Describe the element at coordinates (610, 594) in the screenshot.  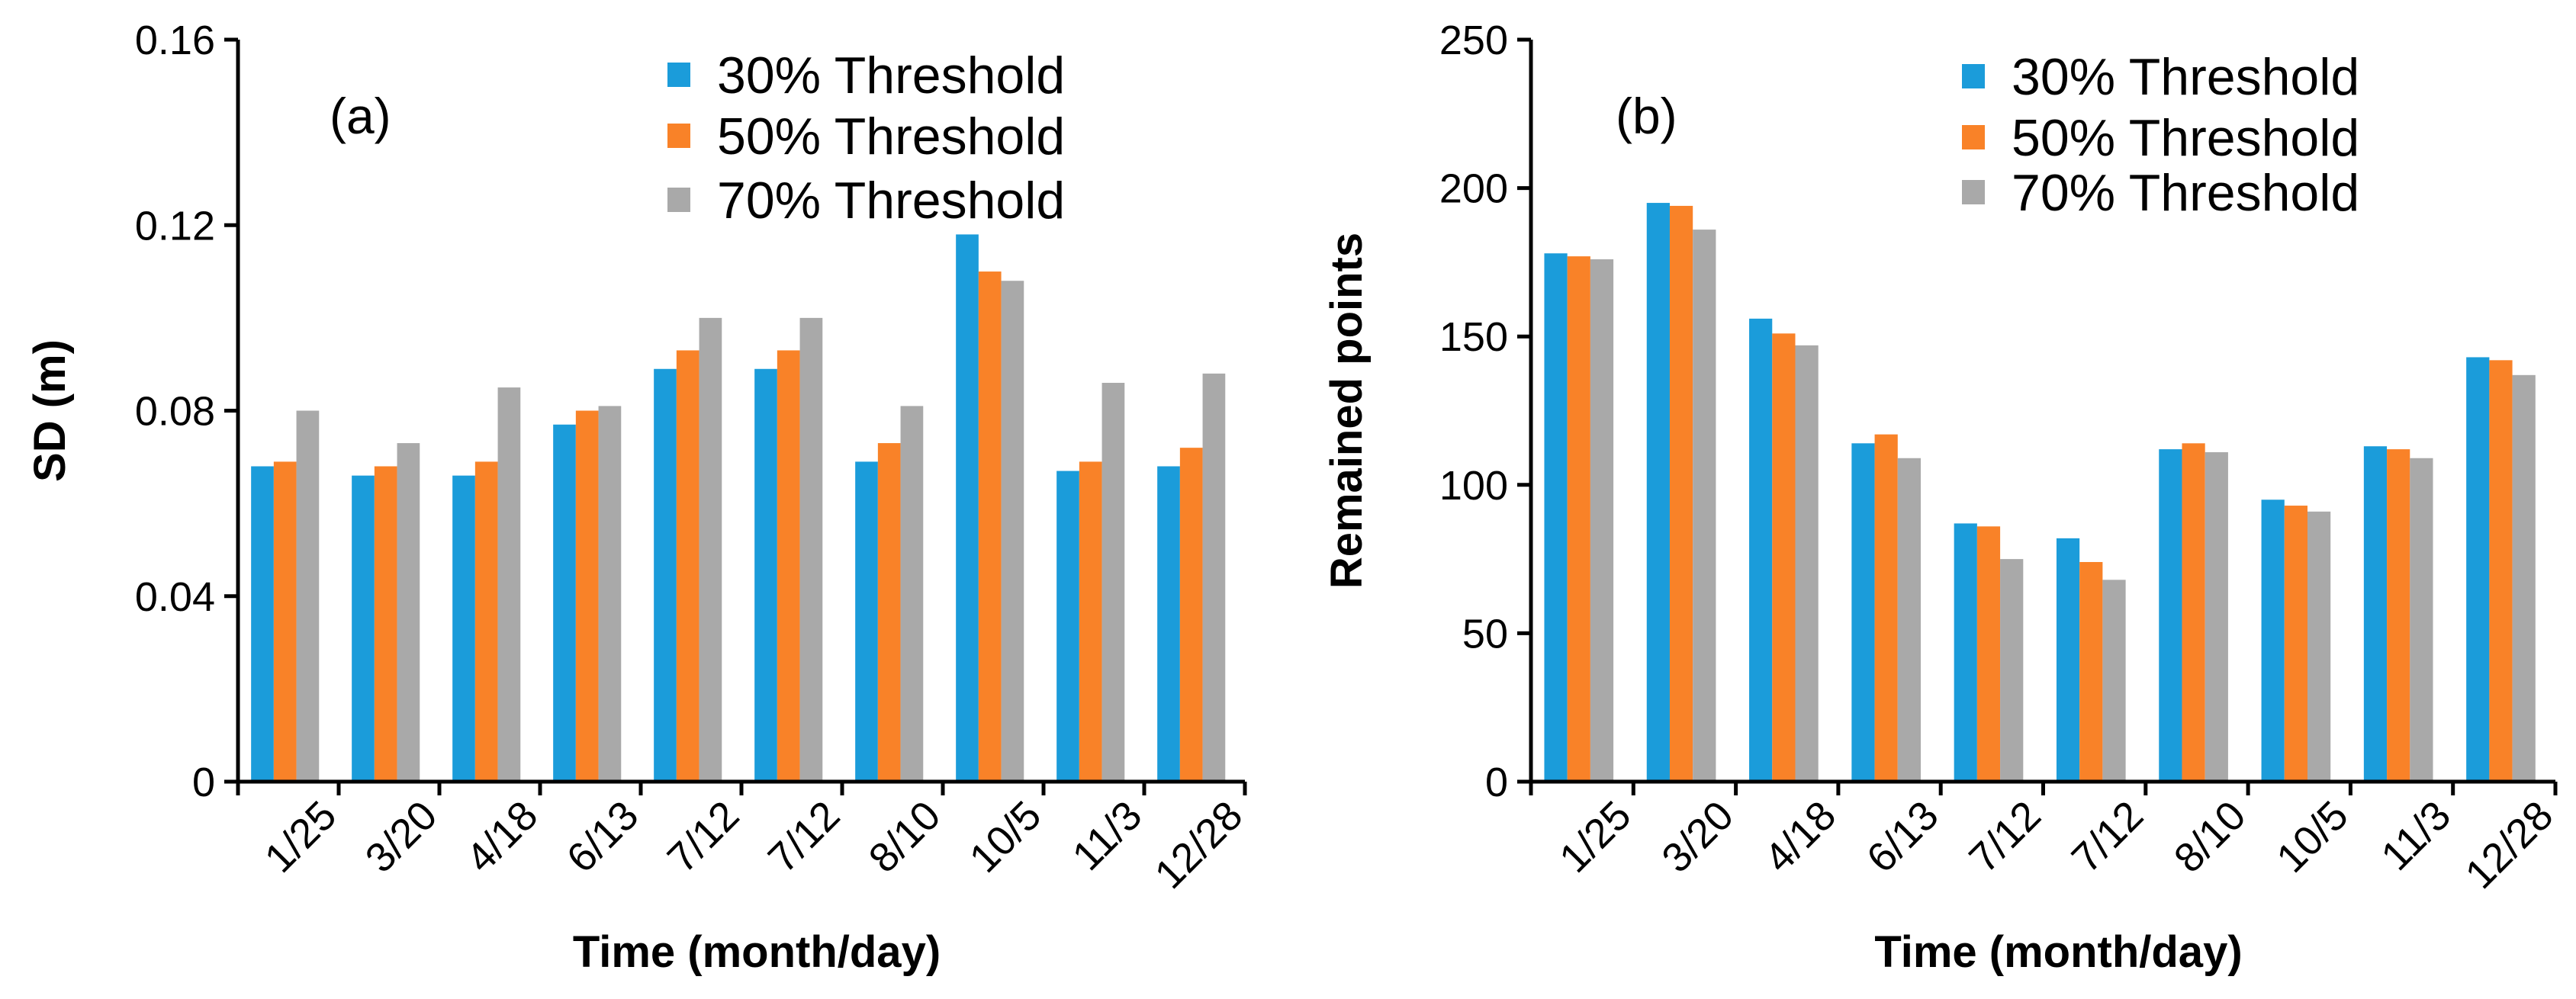
I see `bar-a-s2-c3` at that location.